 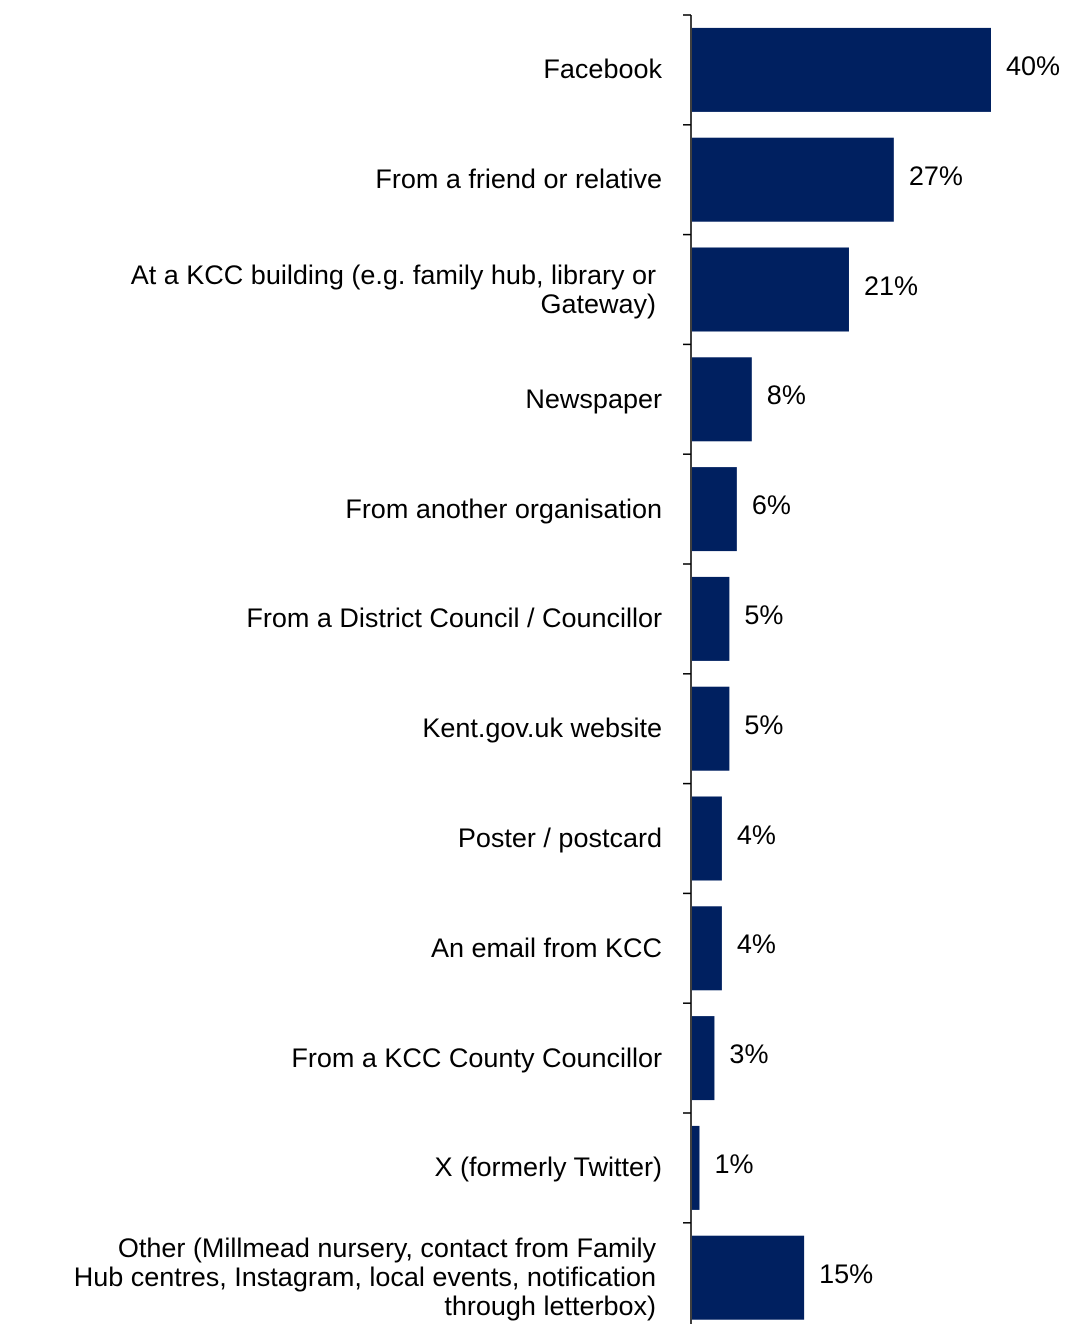 What do you see at coordinates (518, 179) in the screenshot?
I see `category-label: From a friend or relative` at bounding box center [518, 179].